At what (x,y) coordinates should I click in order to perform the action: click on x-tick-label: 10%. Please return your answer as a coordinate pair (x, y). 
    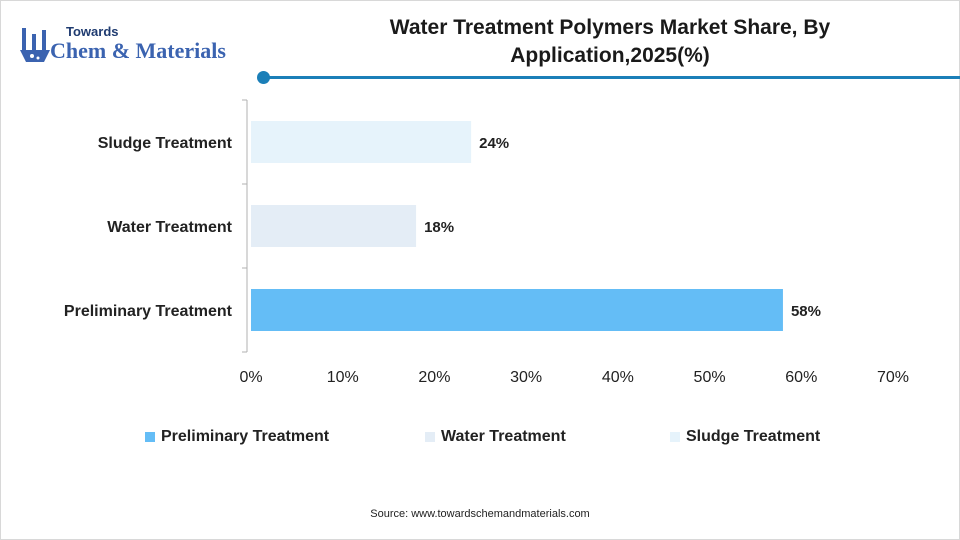
    Looking at the image, I should click on (343, 377).